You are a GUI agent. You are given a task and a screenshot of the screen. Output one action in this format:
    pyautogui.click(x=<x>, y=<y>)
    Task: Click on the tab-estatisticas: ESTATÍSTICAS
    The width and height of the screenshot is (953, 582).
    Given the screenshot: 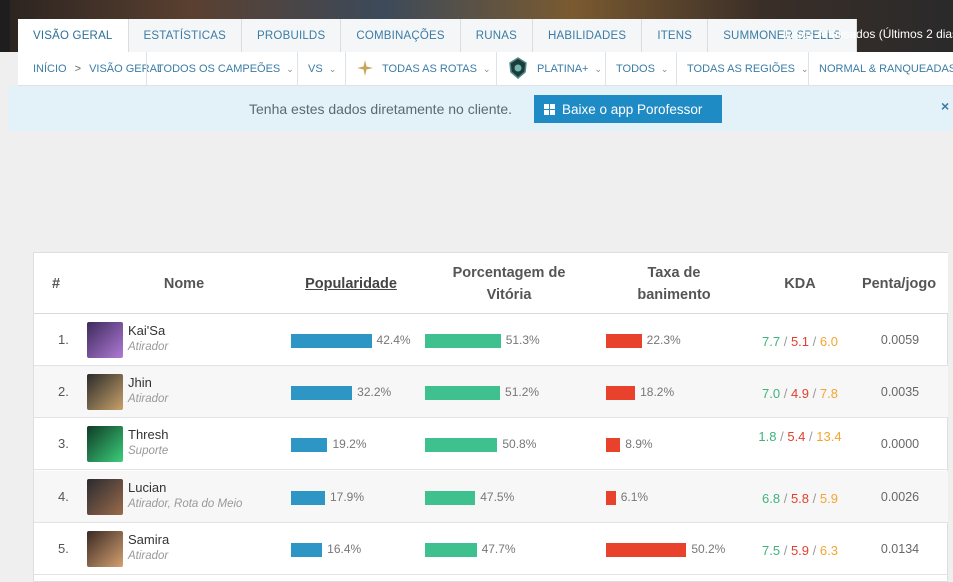 What is the action you would take?
    pyautogui.click(x=185, y=35)
    